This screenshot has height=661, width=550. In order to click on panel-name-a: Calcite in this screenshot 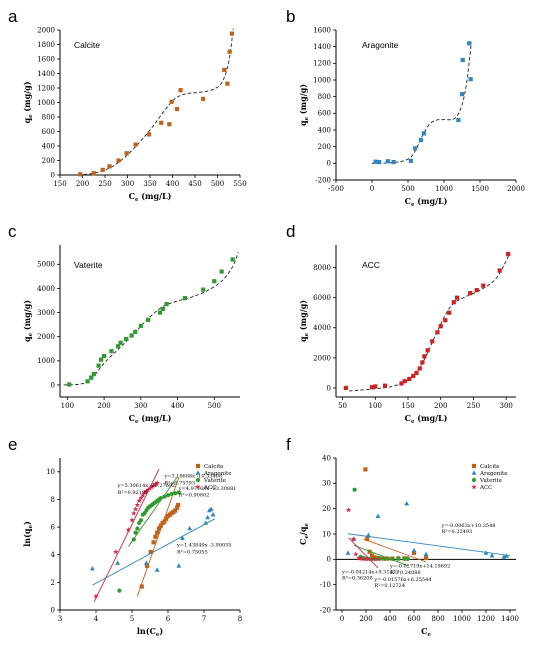, I will do `click(87, 45)`.